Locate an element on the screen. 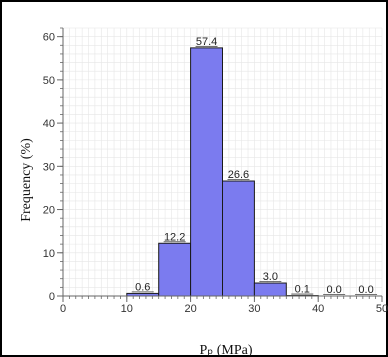 Image resolution: width=388 pixels, height=357 pixels. y-tick-label: 10 is located at coordinates (49, 254).